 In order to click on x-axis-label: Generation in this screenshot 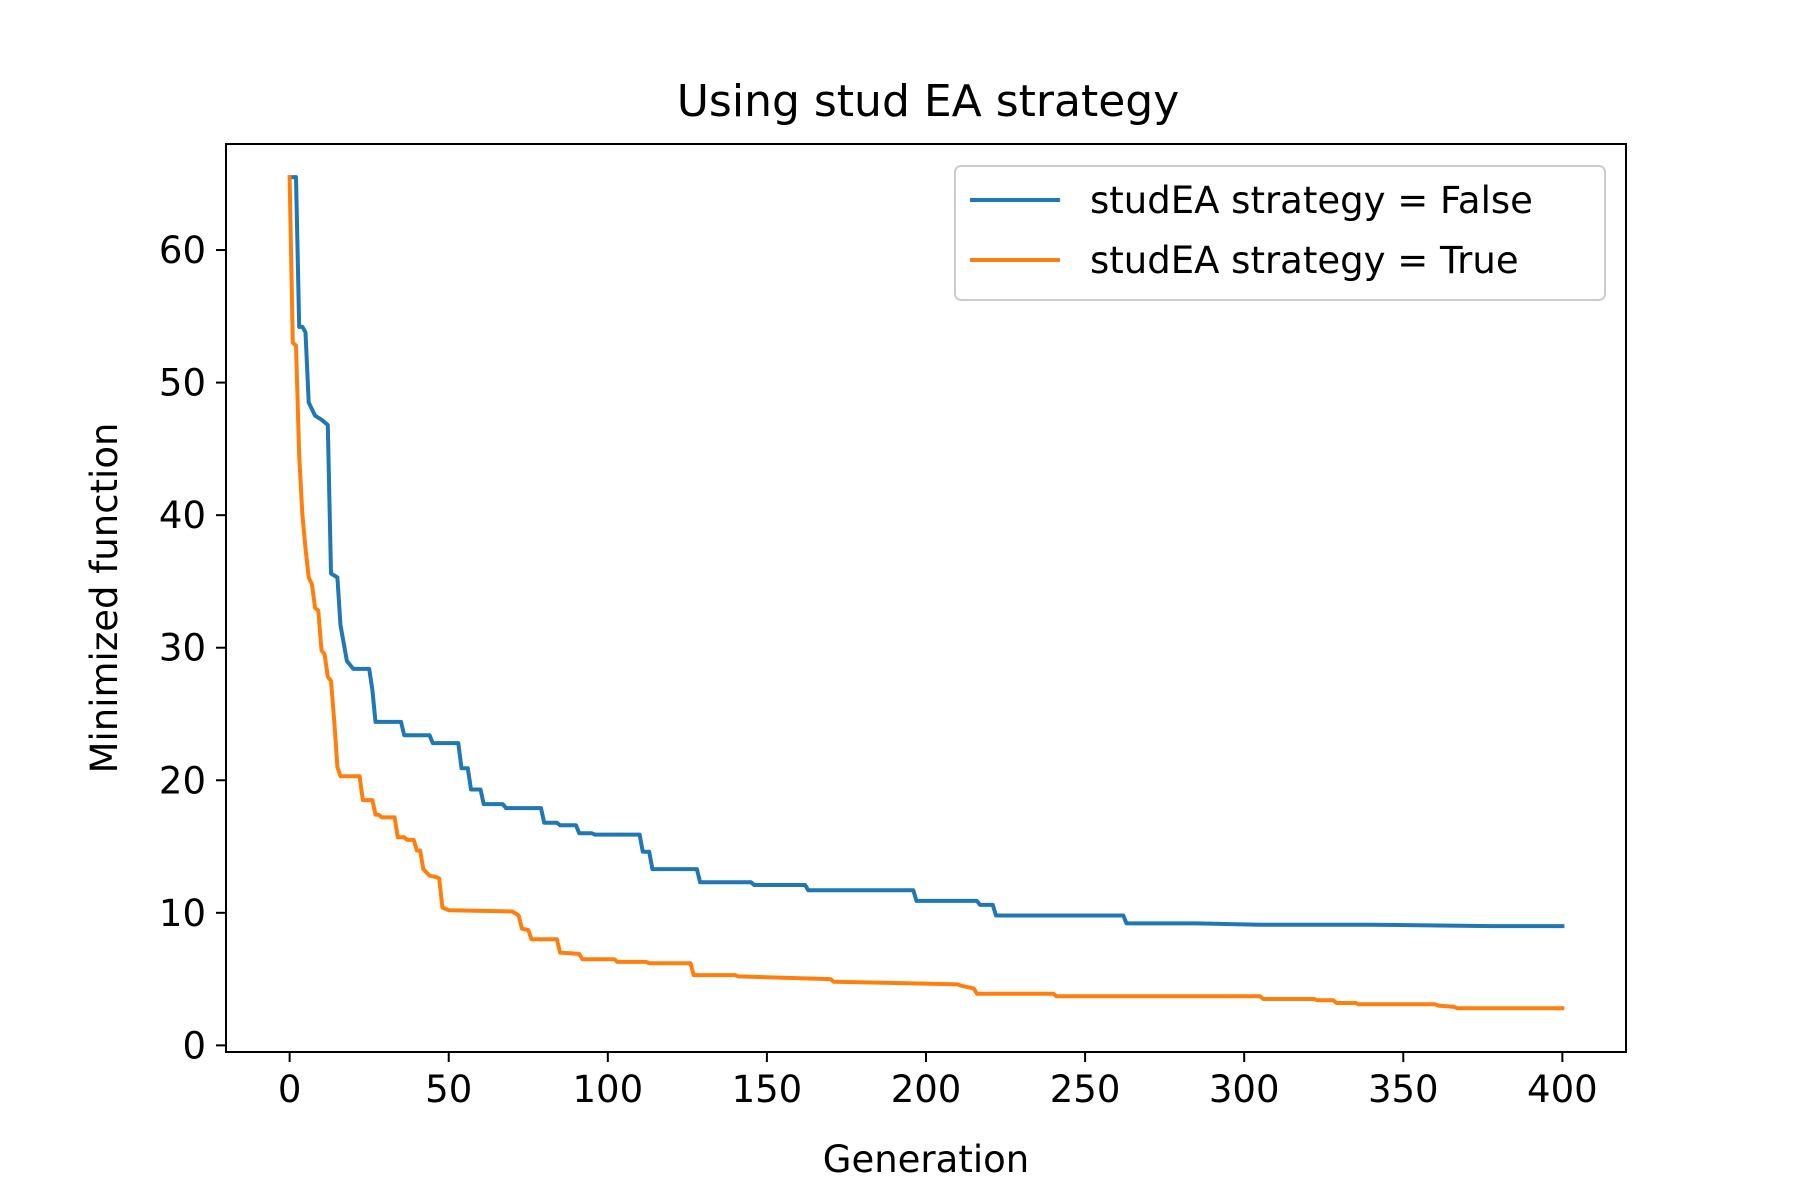, I will do `click(926, 1159)`.